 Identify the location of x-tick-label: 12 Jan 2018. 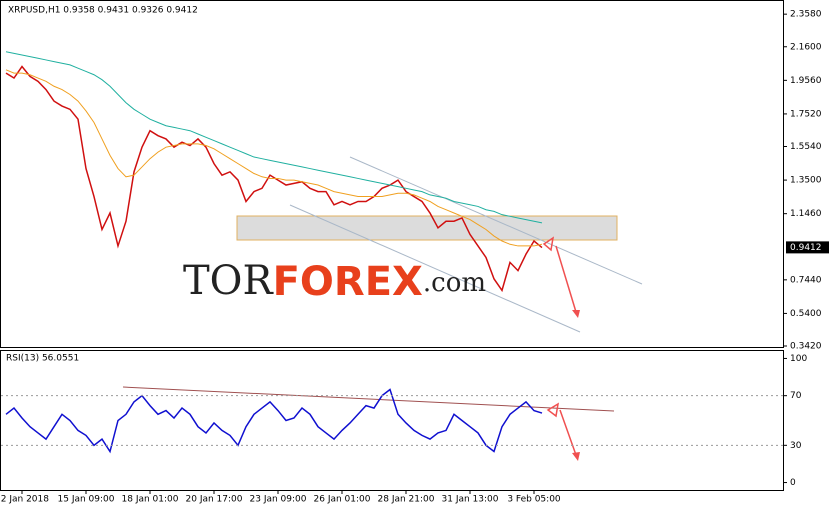
(24, 500).